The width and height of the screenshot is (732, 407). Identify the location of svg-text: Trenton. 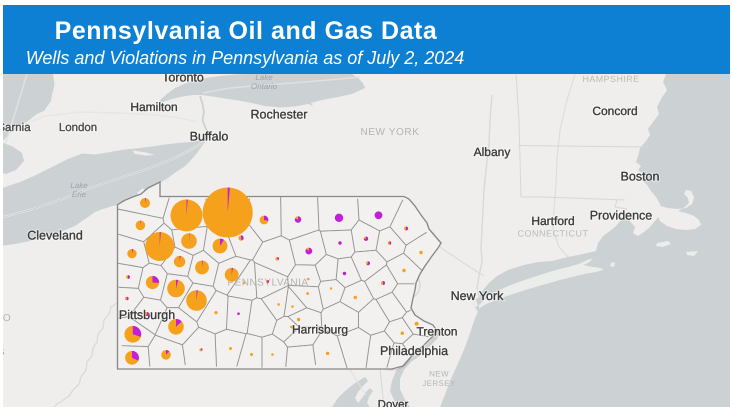
(437, 332).